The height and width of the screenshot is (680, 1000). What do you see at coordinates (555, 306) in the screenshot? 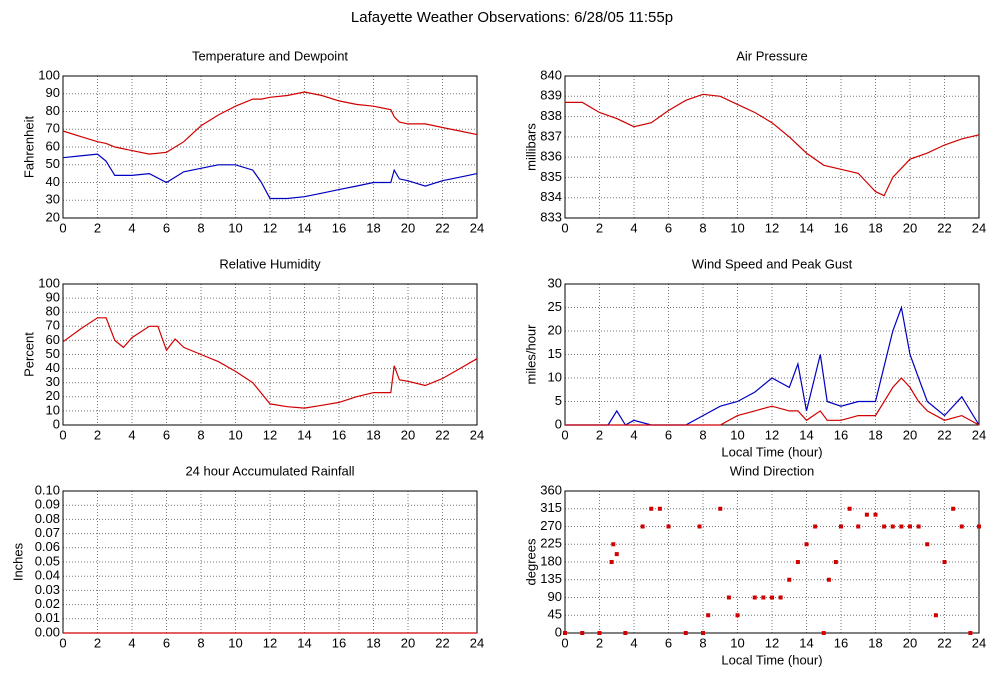
I see `y-tick-label: 25` at bounding box center [555, 306].